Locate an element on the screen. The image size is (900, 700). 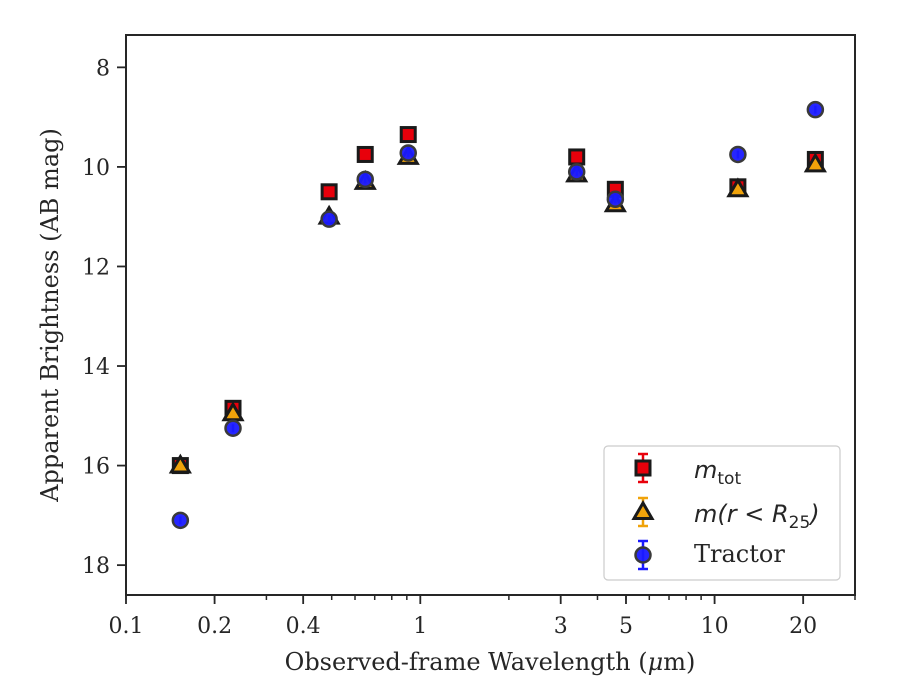
x-axis-title: Observed-frame Wavelength (μm) is located at coordinates (490, 662).